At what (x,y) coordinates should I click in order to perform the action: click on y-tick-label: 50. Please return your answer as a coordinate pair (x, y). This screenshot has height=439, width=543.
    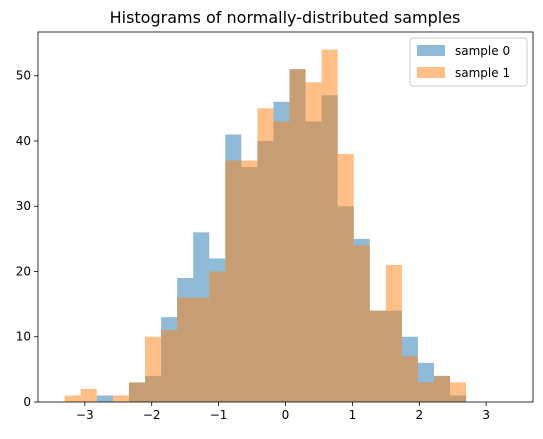
    Looking at the image, I should click on (23, 76).